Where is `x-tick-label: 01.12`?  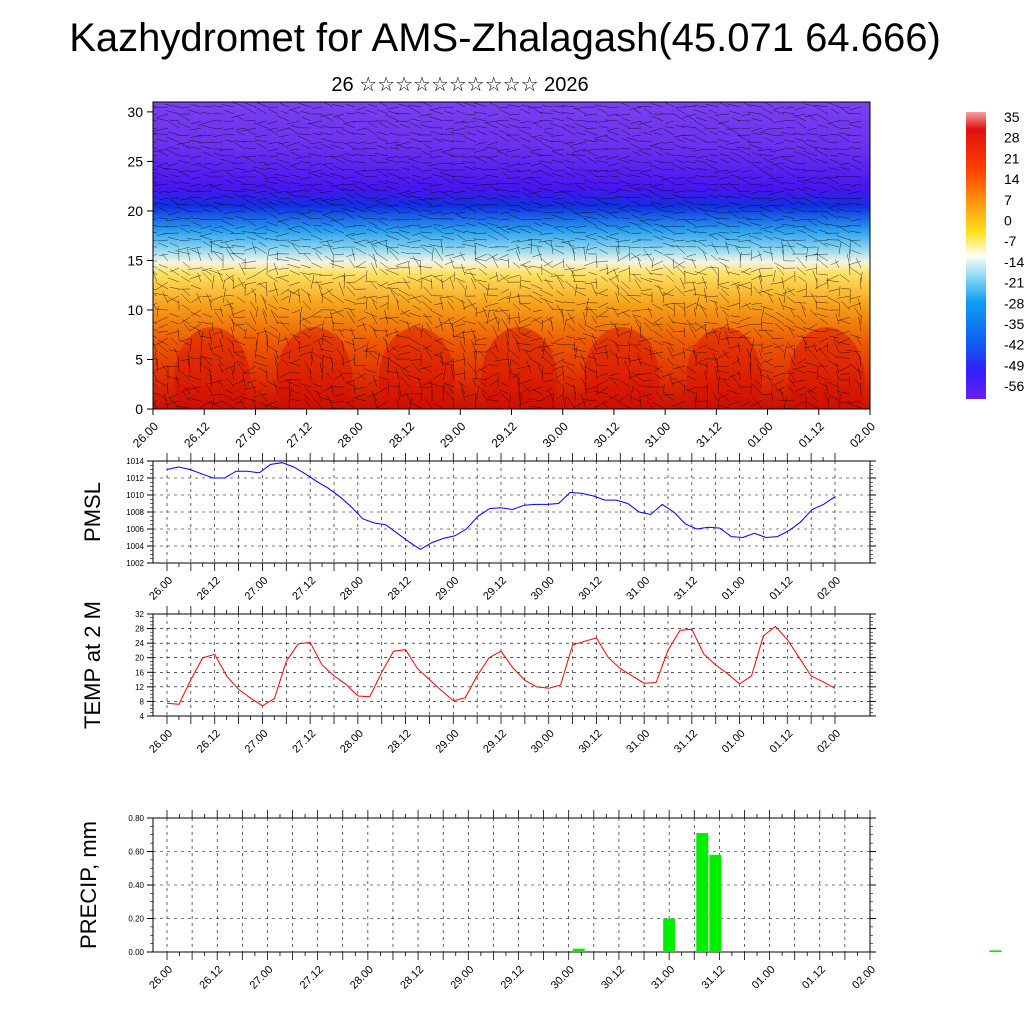 x-tick-label: 01.12 is located at coordinates (811, 434).